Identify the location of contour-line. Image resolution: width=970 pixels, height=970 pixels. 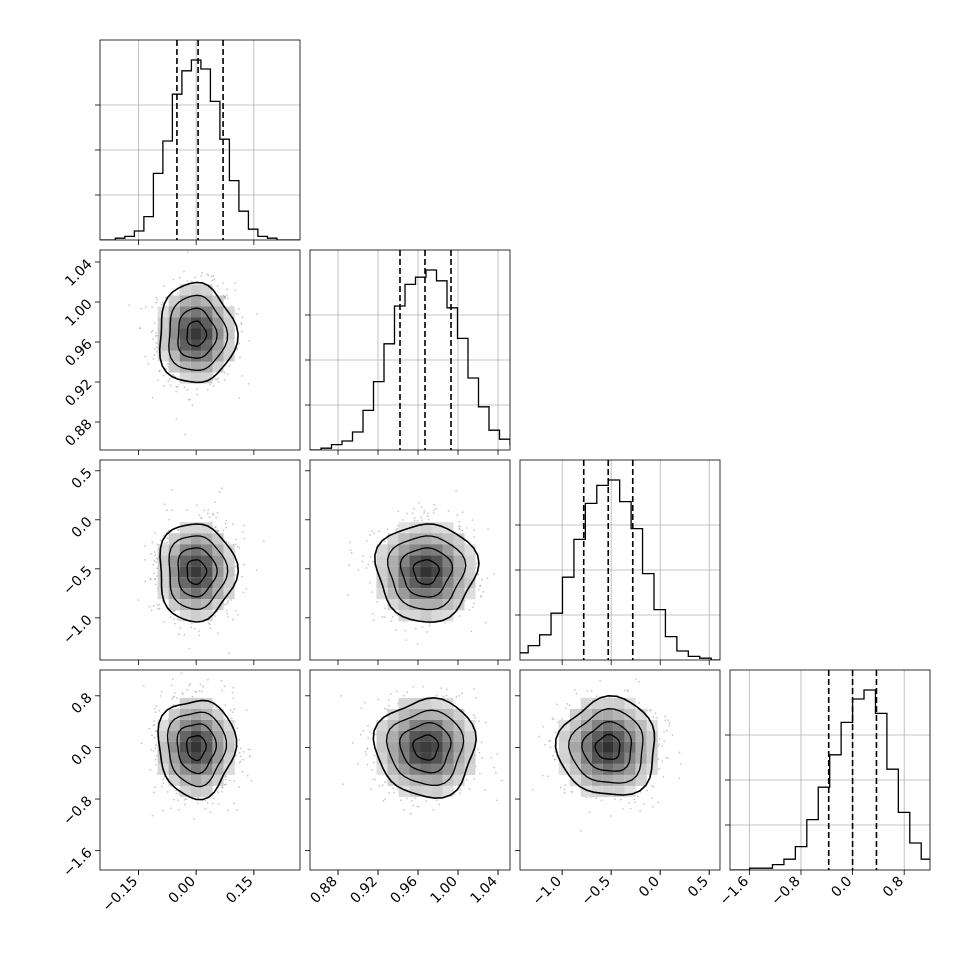
(425, 748).